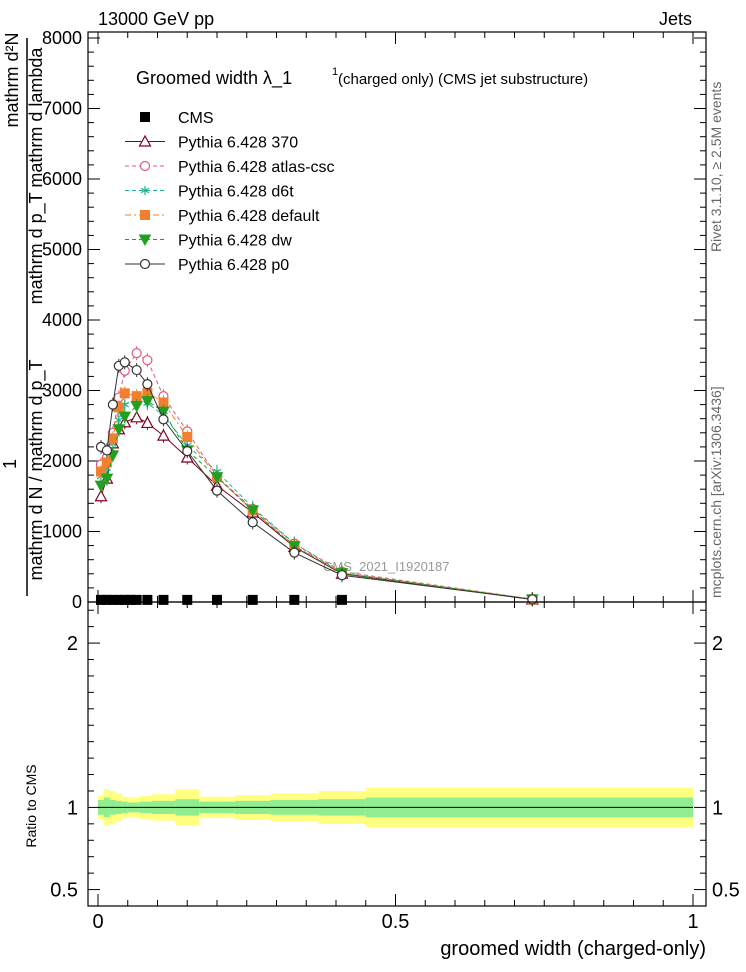 Image resolution: width=746 pixels, height=972 pixels. Describe the element at coordinates (386, 566) in the screenshot. I see `watermark: CMS_2021_I1920187` at that location.